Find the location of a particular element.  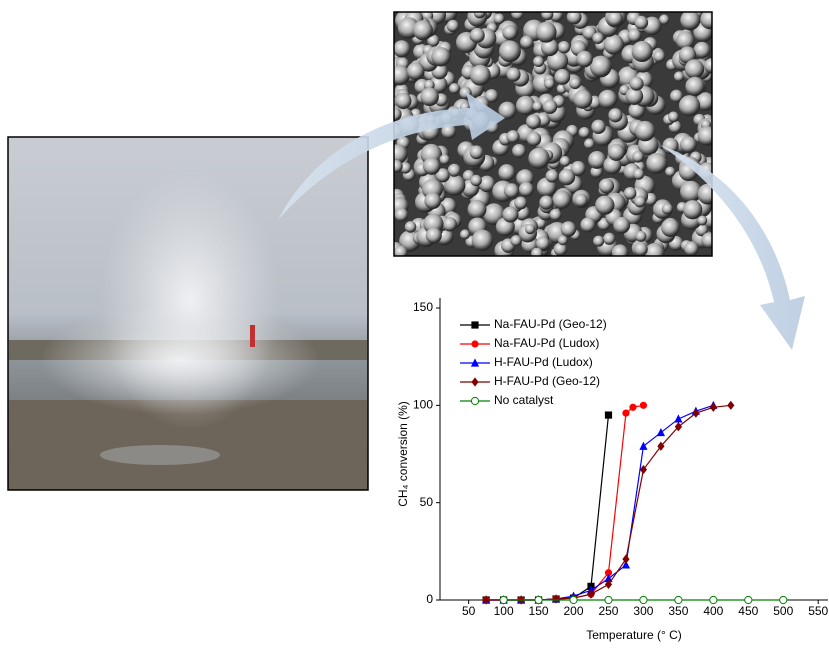

x-tick-label: 300 is located at coordinates (643, 611).